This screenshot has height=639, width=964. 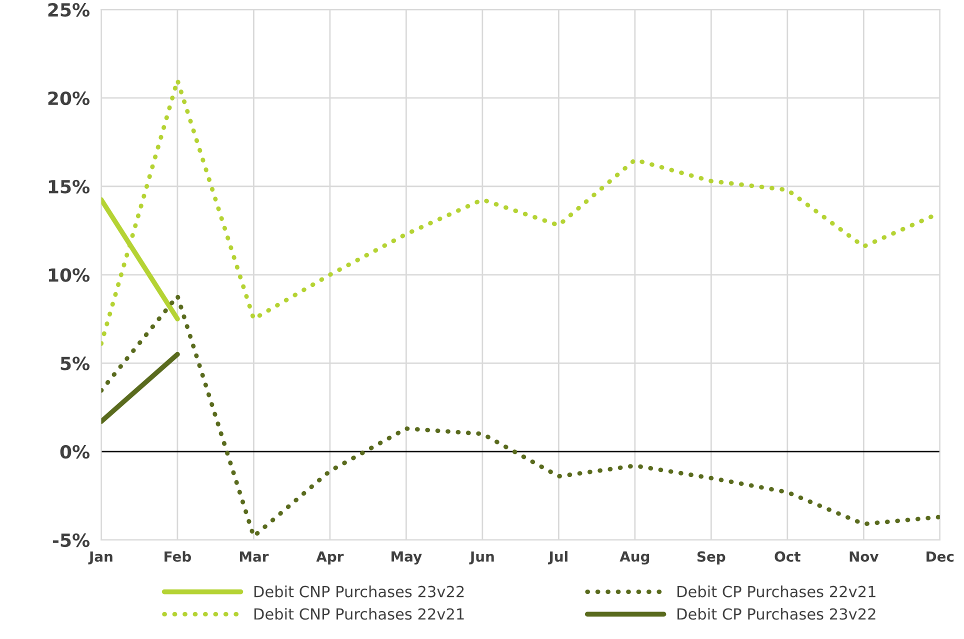 I want to click on x-tick-label: Dec, so click(x=940, y=556).